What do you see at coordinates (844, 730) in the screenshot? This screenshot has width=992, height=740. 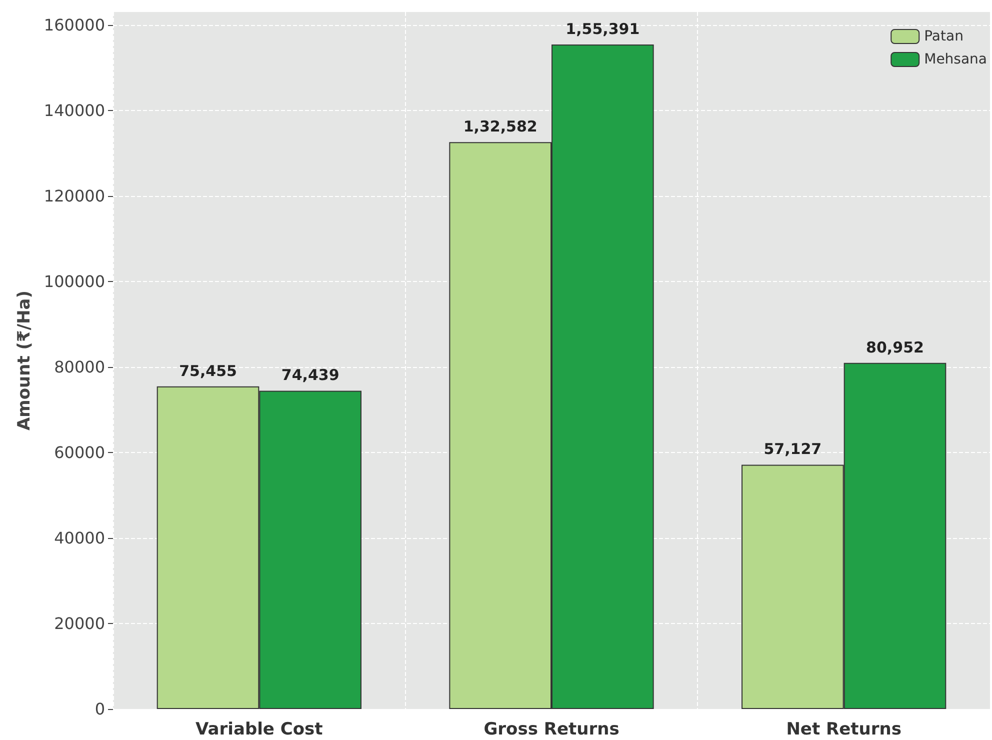 I see `x-tick-label: Net Returns` at bounding box center [844, 730].